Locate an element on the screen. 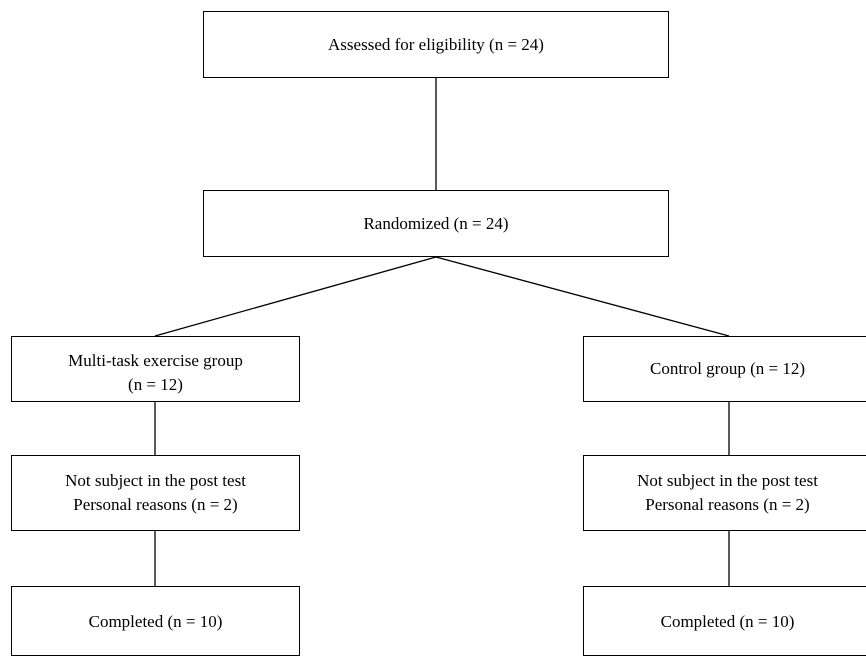  randomized-label: Randomized (n = 24) is located at coordinates (436, 223).